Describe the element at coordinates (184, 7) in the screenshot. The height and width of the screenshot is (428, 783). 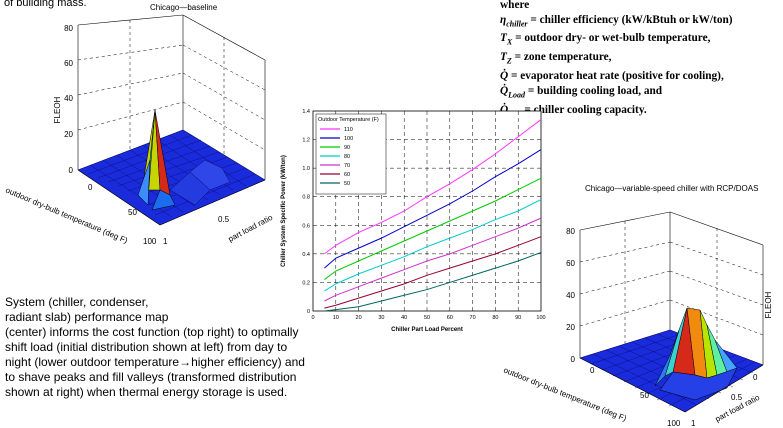
I see `left-plot-title: Chicago—baseline` at that location.